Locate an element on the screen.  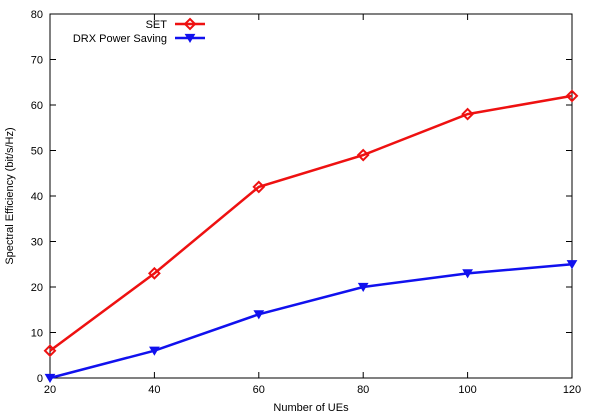
legend-label: DRX Power Saving is located at coordinates (120, 39).